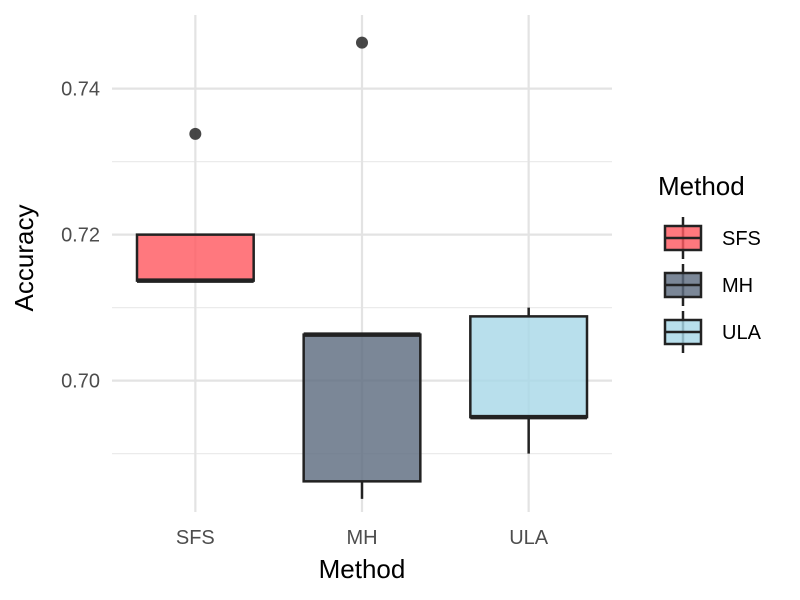 This screenshot has width=800, height=600. What do you see at coordinates (737, 286) in the screenshot?
I see `legend-label: MH` at bounding box center [737, 286].